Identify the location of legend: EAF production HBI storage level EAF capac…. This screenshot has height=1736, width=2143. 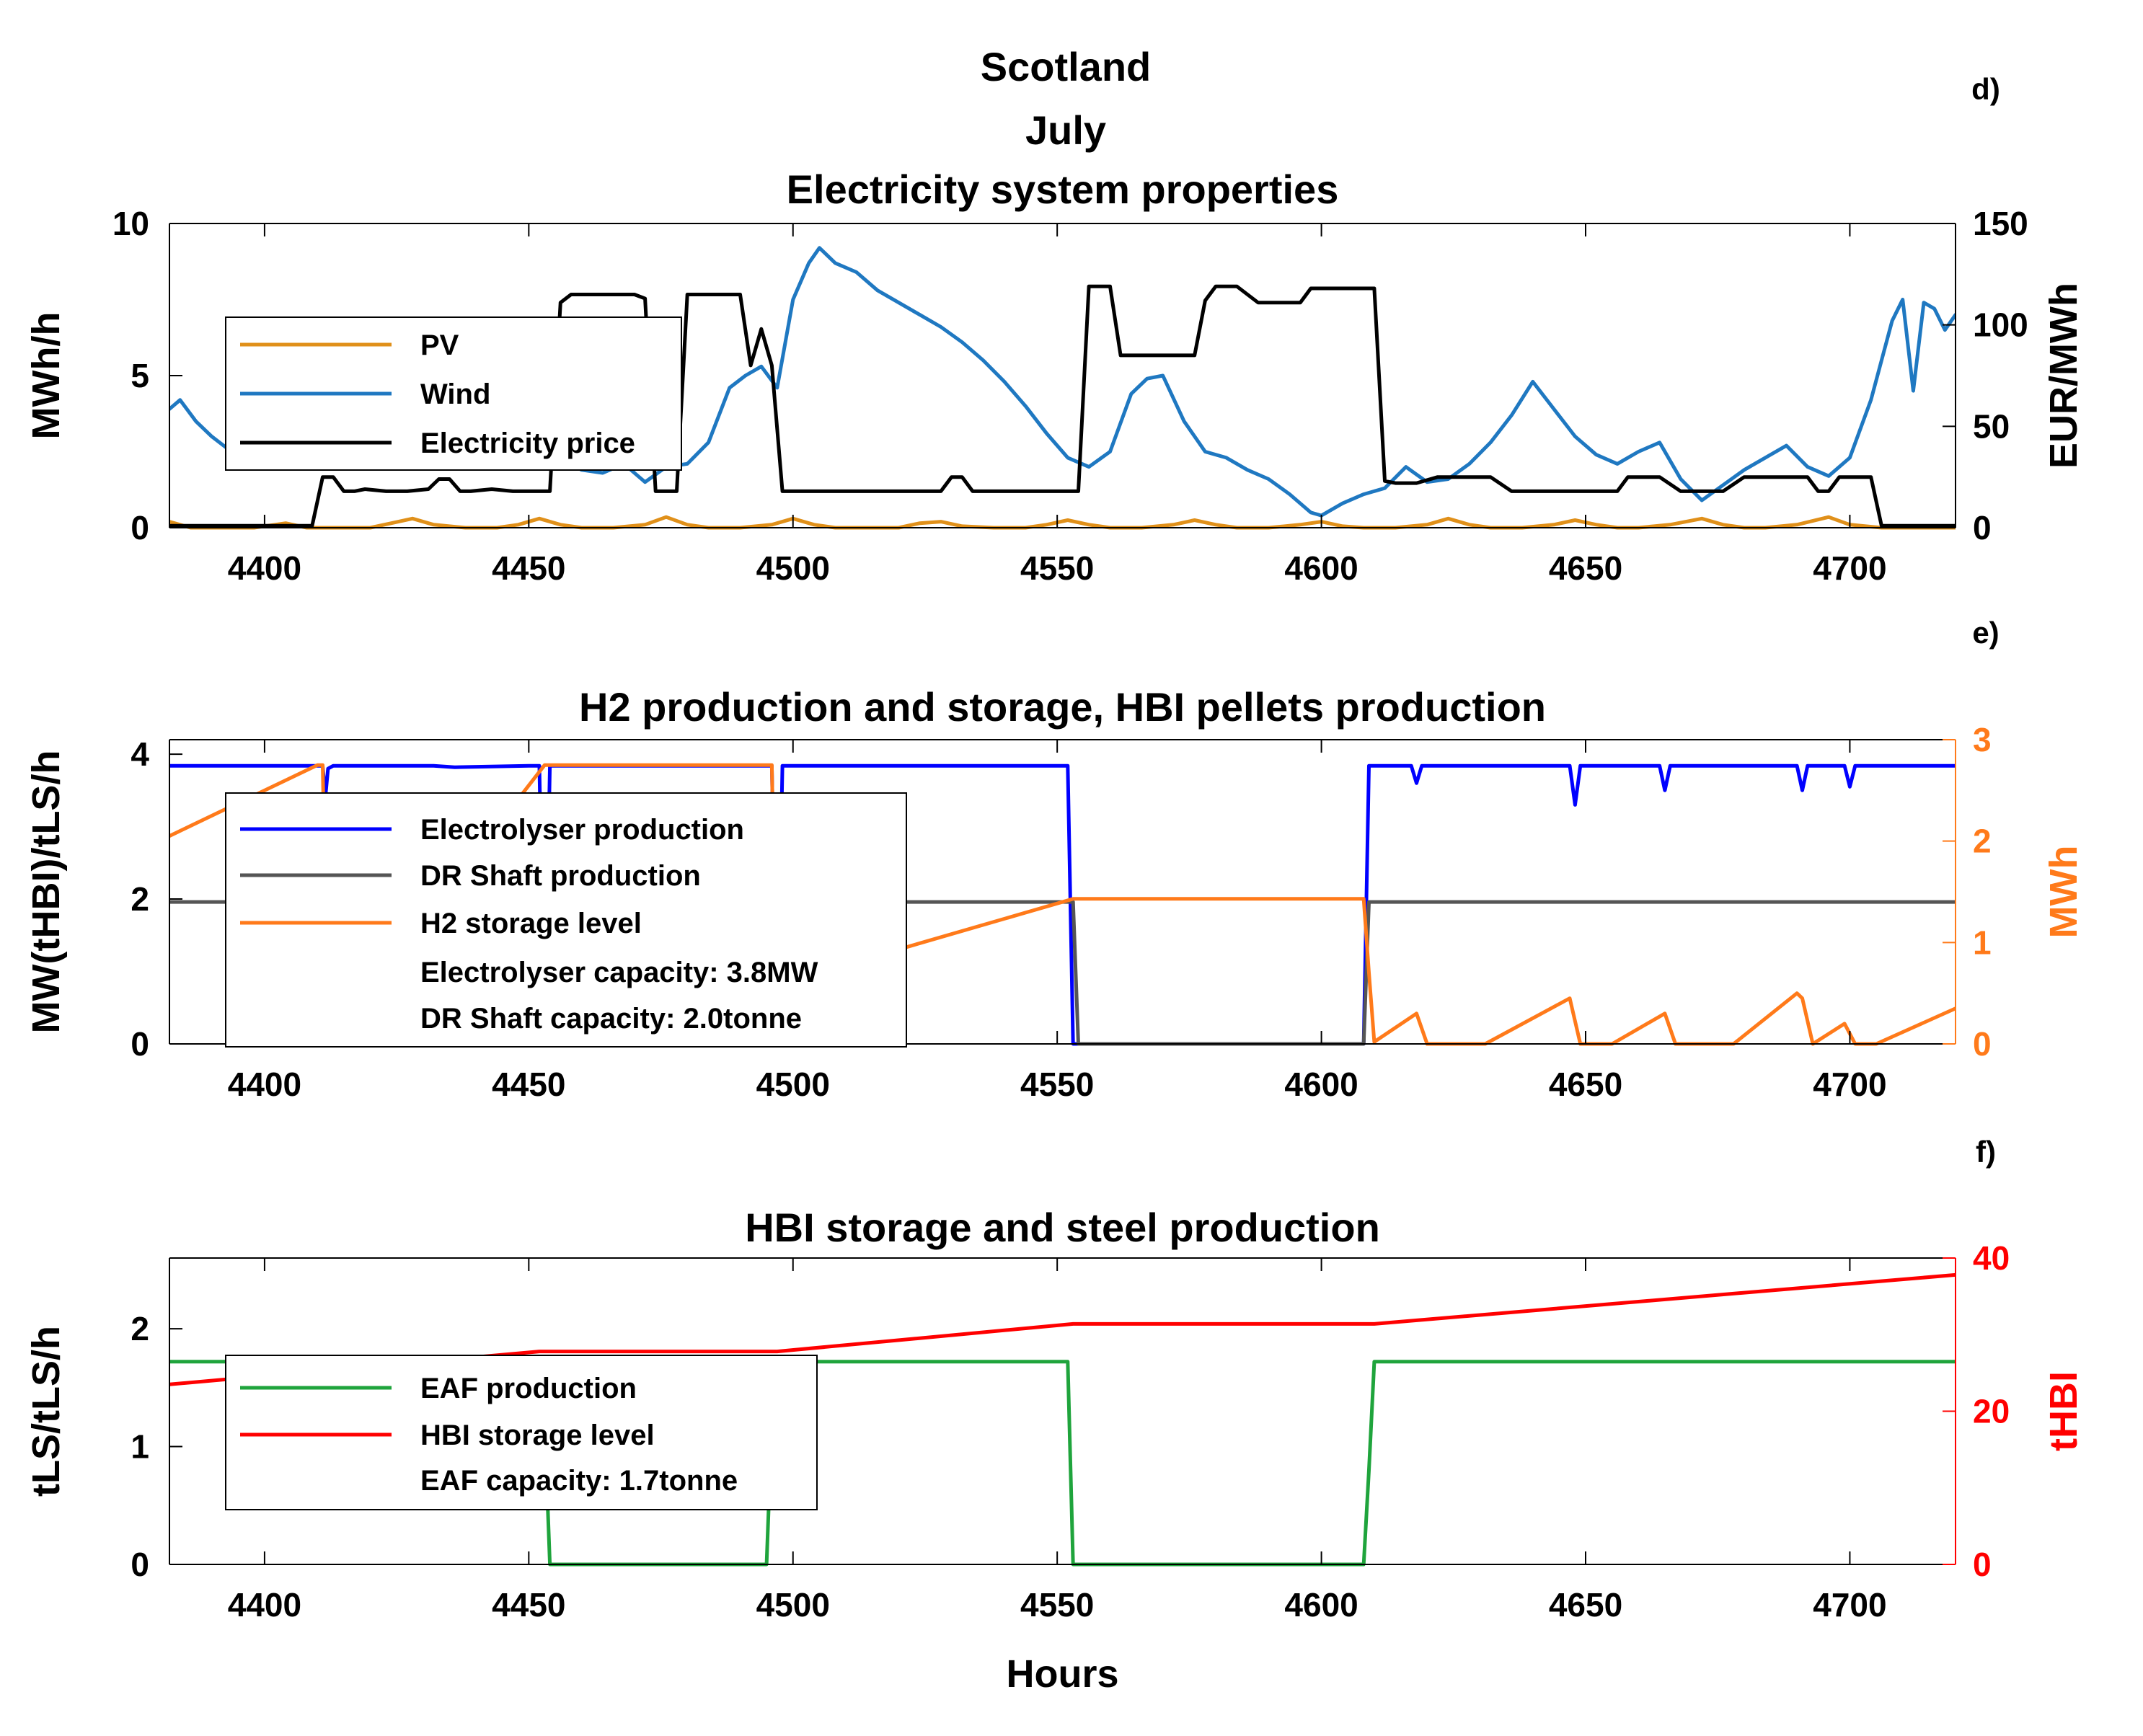
(521, 1432).